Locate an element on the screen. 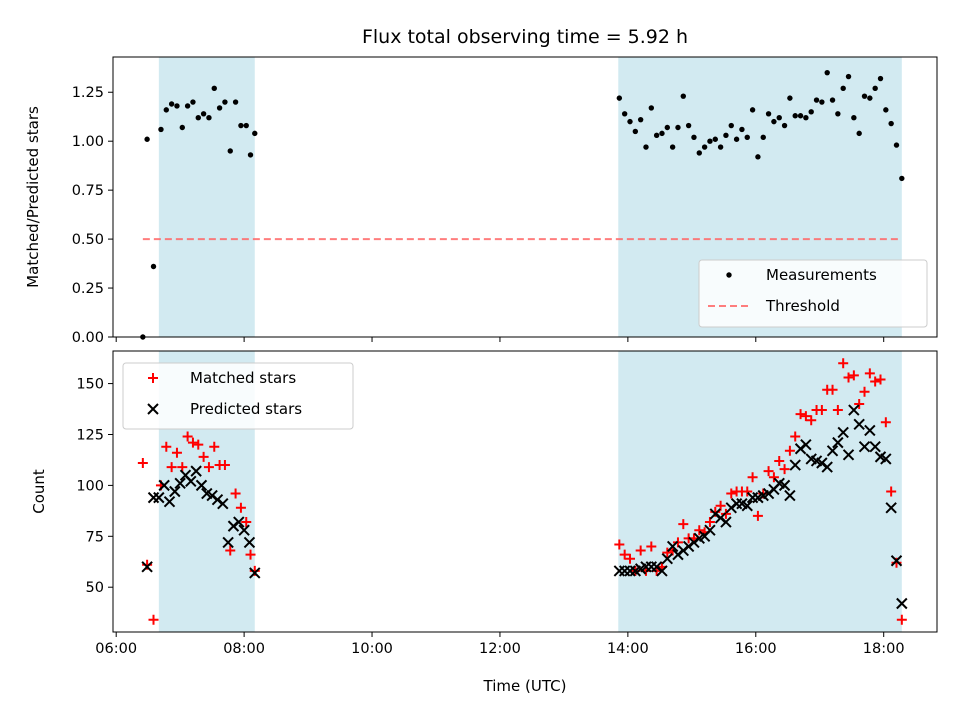 The width and height of the screenshot is (960, 720). x-tick-label: 14:00 is located at coordinates (628, 649).